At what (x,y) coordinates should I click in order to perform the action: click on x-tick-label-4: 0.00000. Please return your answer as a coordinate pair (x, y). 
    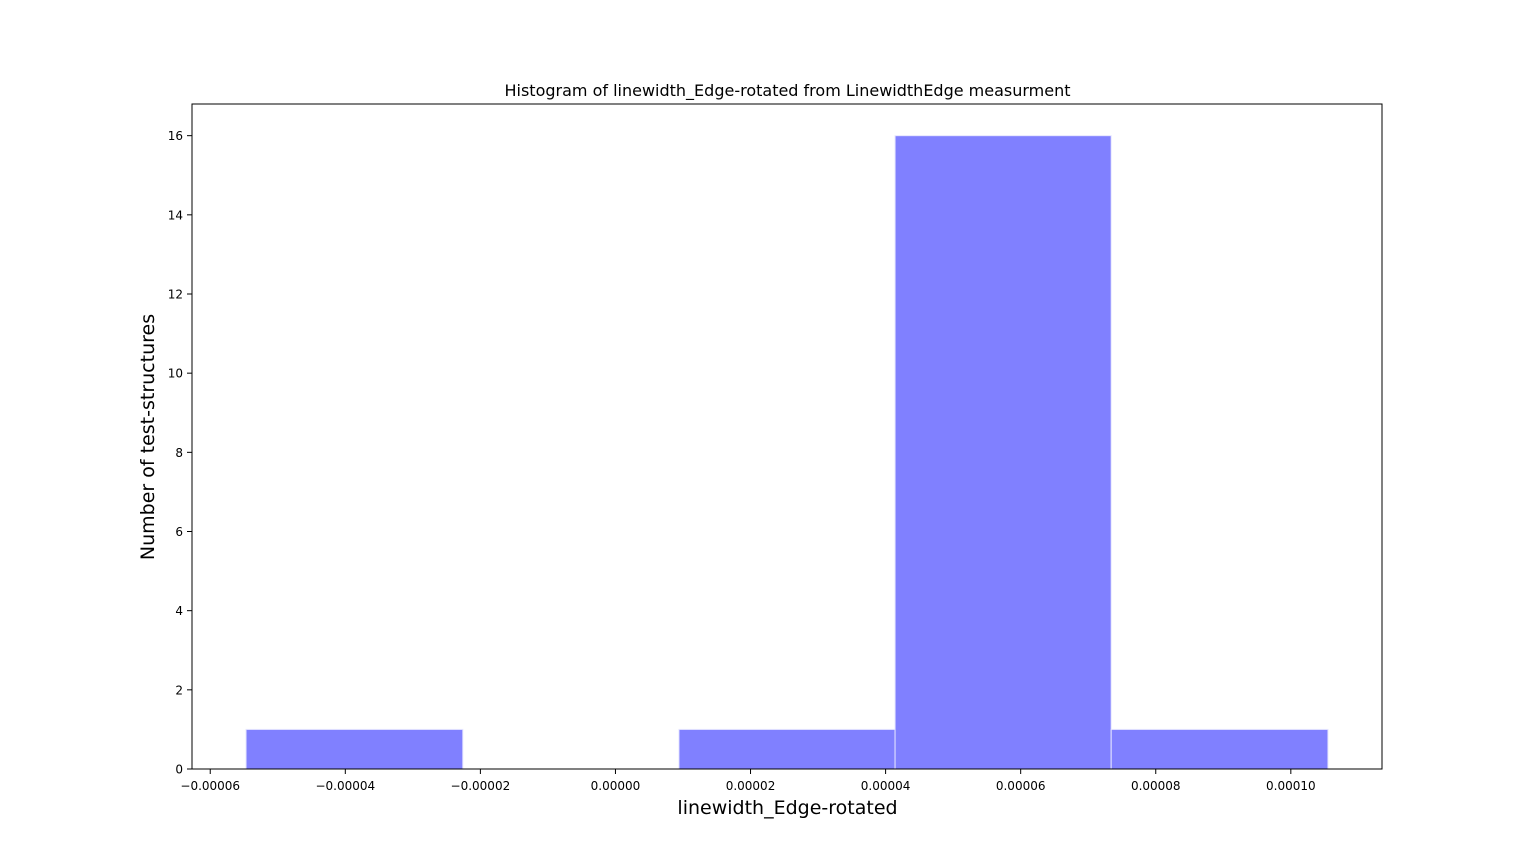
    Looking at the image, I should click on (616, 786).